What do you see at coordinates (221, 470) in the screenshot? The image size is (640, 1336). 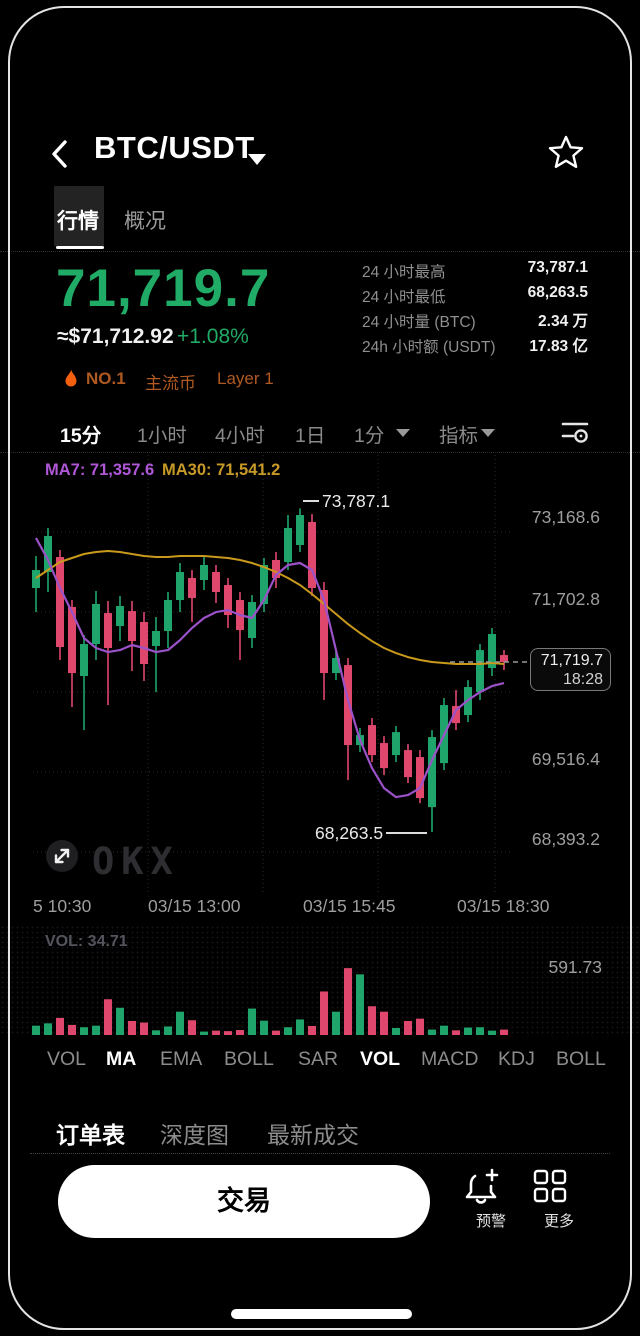 I see `ma30-legend: MA30: 71,541.2` at bounding box center [221, 470].